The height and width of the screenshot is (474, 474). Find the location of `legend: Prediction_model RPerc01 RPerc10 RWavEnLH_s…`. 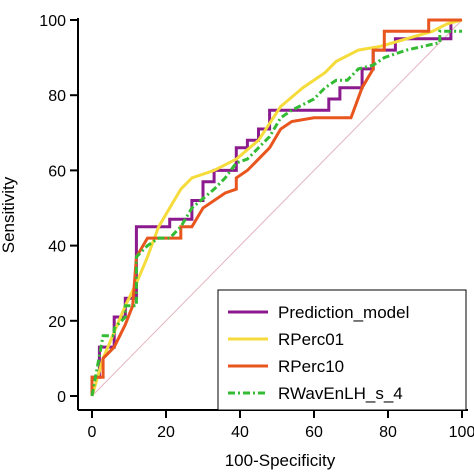

legend: Prediction_model RPerc01 RPerc10 RWavEnLH_s… is located at coordinates (342, 350).